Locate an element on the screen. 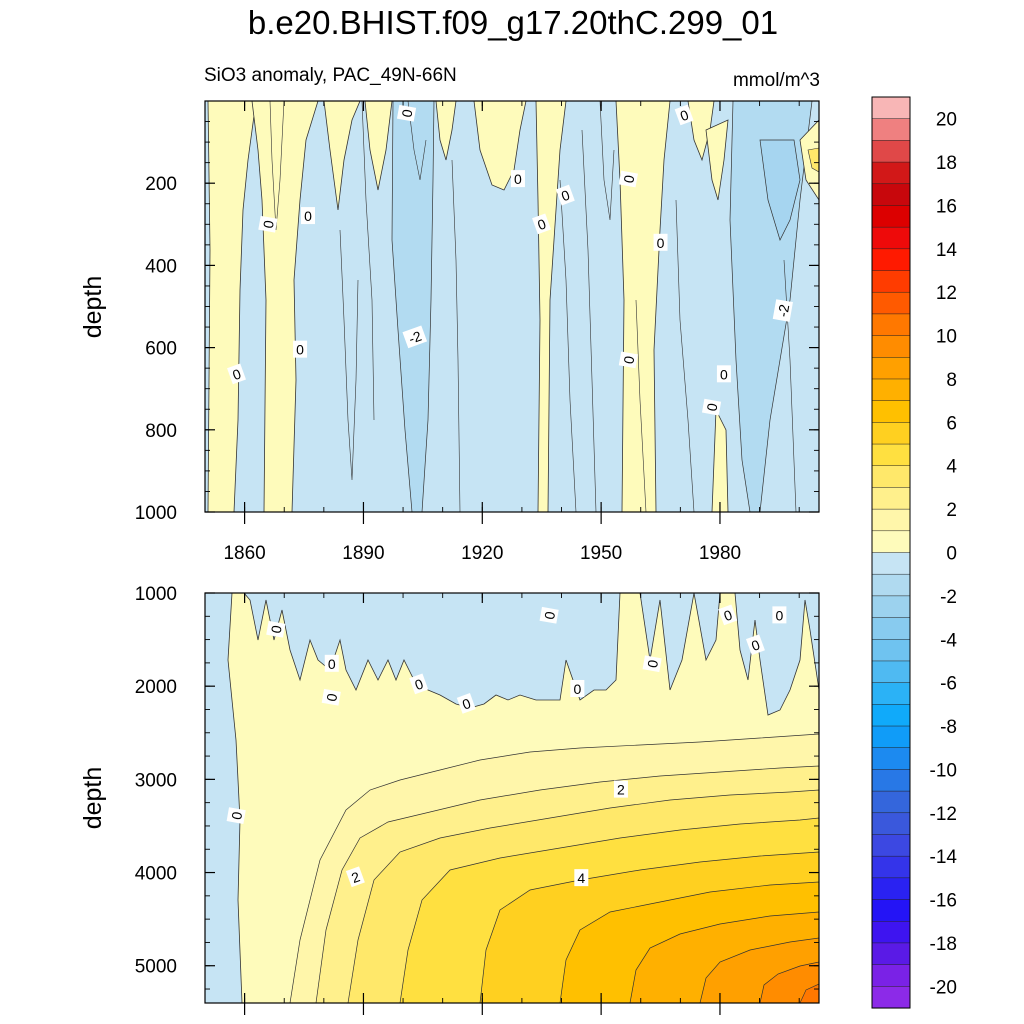  y-tick-label: 3000 is located at coordinates (156, 780).